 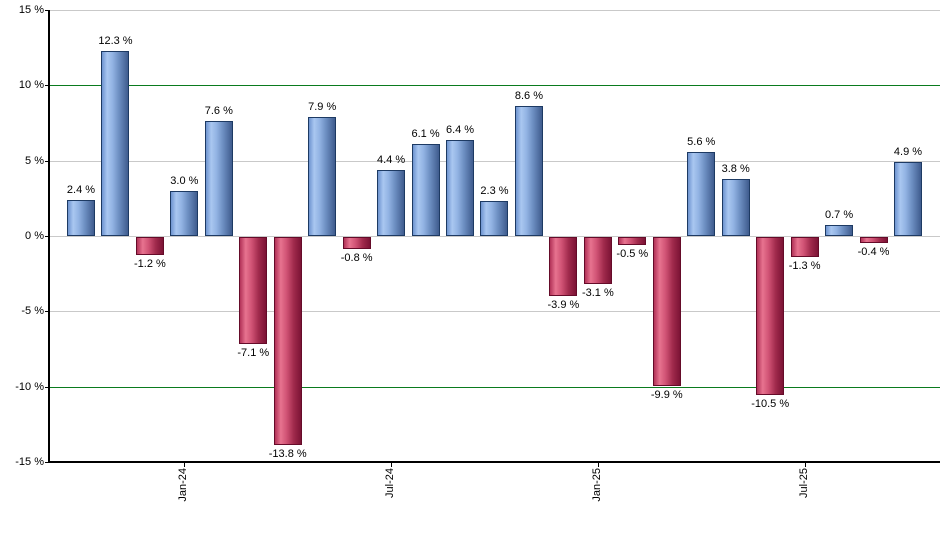 I want to click on bar-value-label: 3.8 %, so click(x=735, y=168).